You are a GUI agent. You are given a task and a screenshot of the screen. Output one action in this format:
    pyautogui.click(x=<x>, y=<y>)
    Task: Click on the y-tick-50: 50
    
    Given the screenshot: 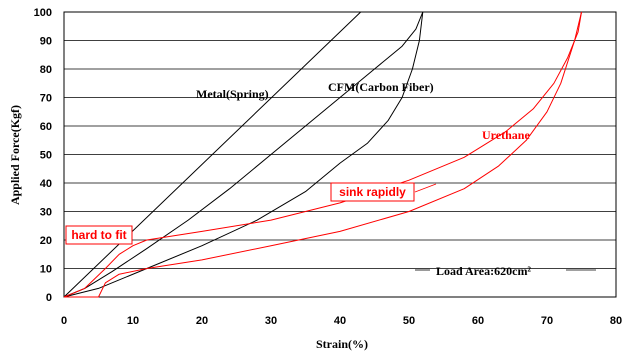 What is the action you would take?
    pyautogui.click(x=46, y=156)
    